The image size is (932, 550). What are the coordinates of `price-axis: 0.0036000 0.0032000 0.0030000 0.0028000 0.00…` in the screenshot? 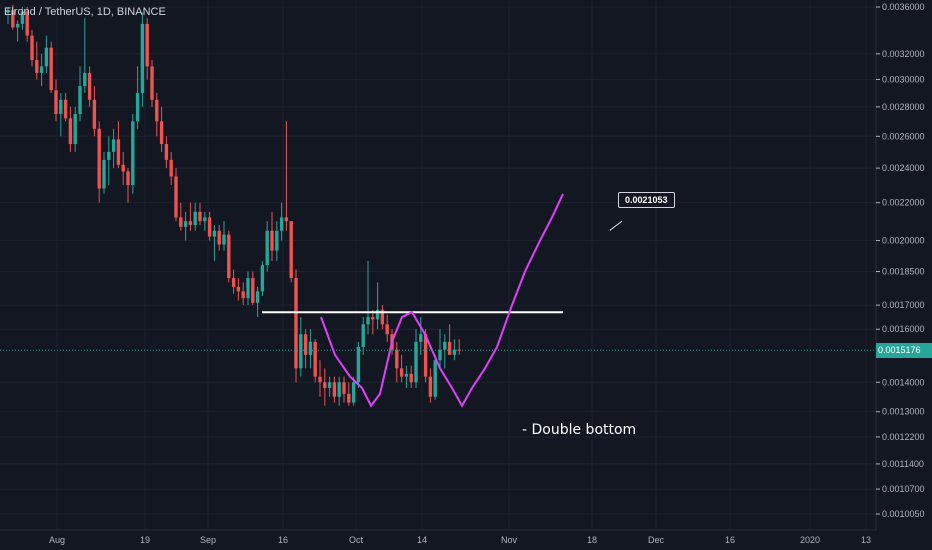 It's located at (900, 260).